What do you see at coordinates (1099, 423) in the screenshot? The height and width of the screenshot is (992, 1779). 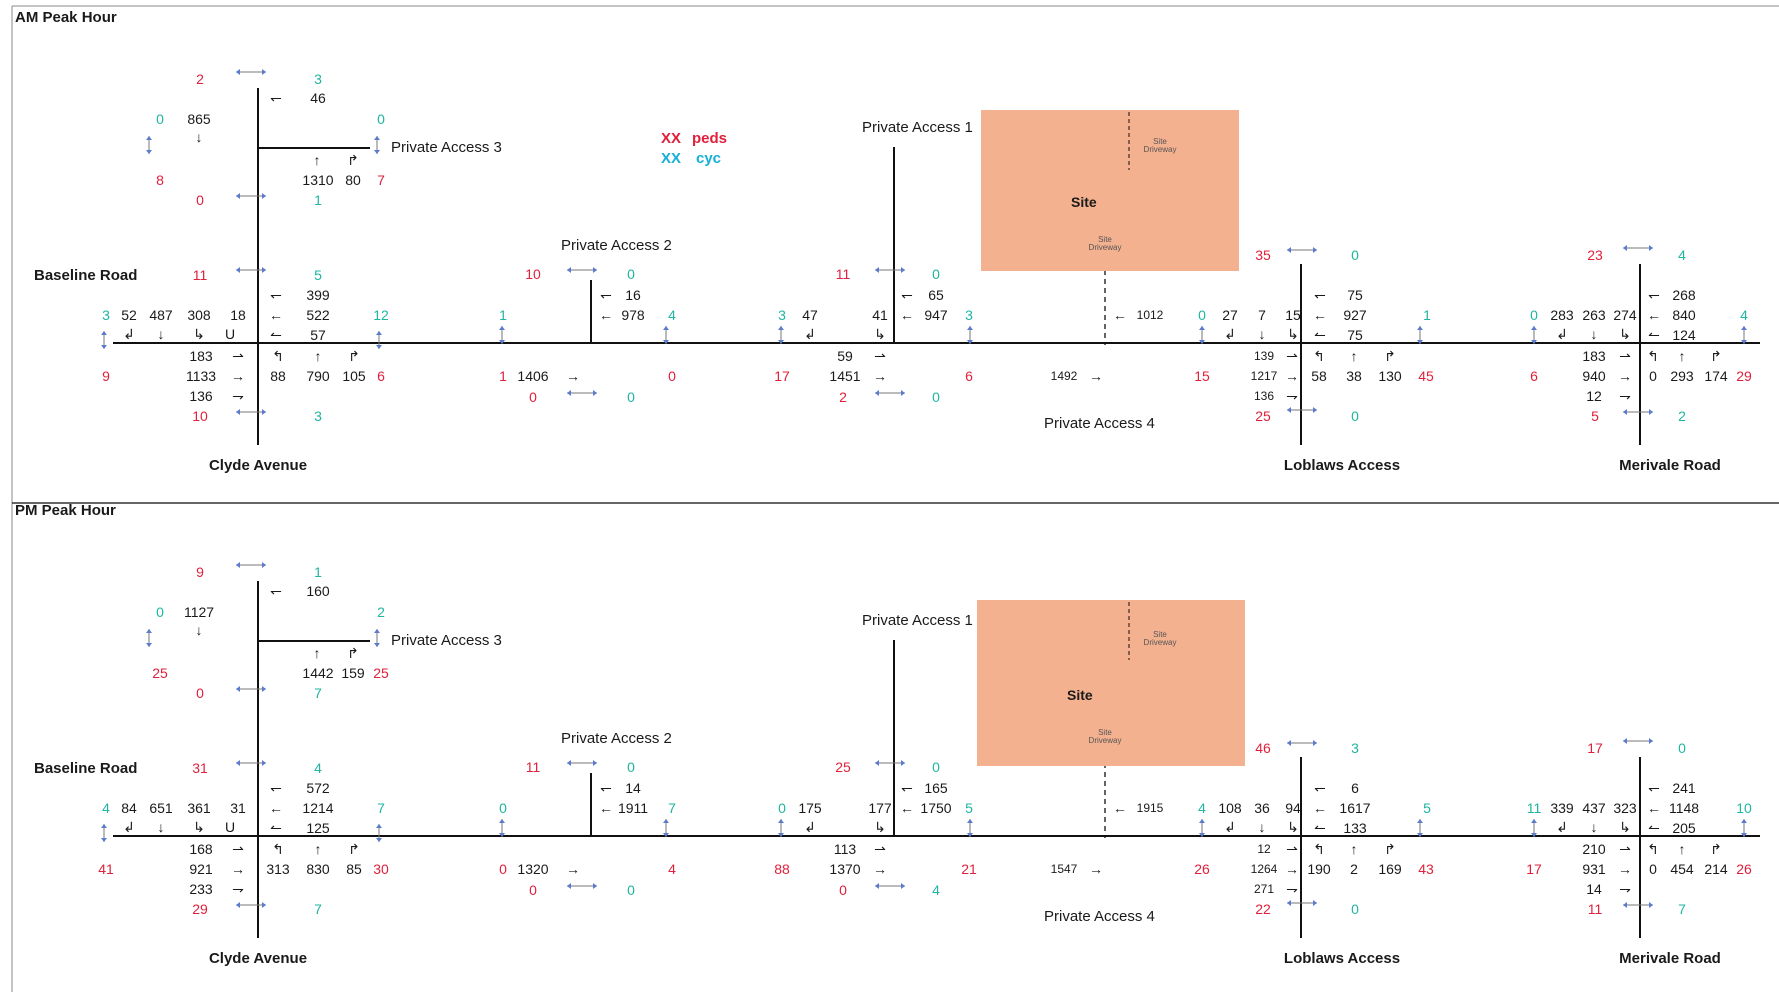 I see `am-private-access-4-label: Private Access 4` at bounding box center [1099, 423].